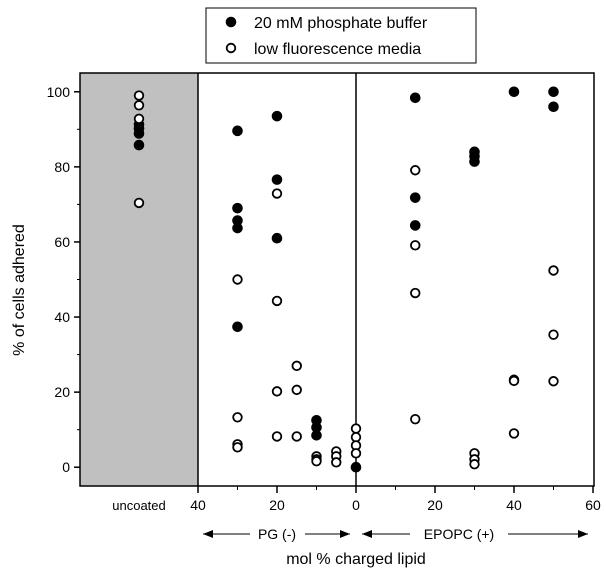  What do you see at coordinates (62, 317) in the screenshot?
I see `y-tick-label: 40` at bounding box center [62, 317].